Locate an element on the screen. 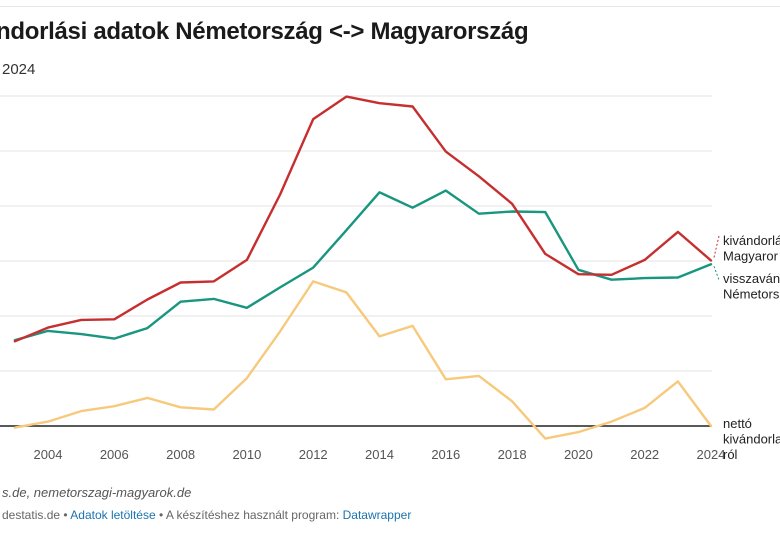 This screenshot has width=780, height=535. series-label-net: nettó is located at coordinates (737, 423).